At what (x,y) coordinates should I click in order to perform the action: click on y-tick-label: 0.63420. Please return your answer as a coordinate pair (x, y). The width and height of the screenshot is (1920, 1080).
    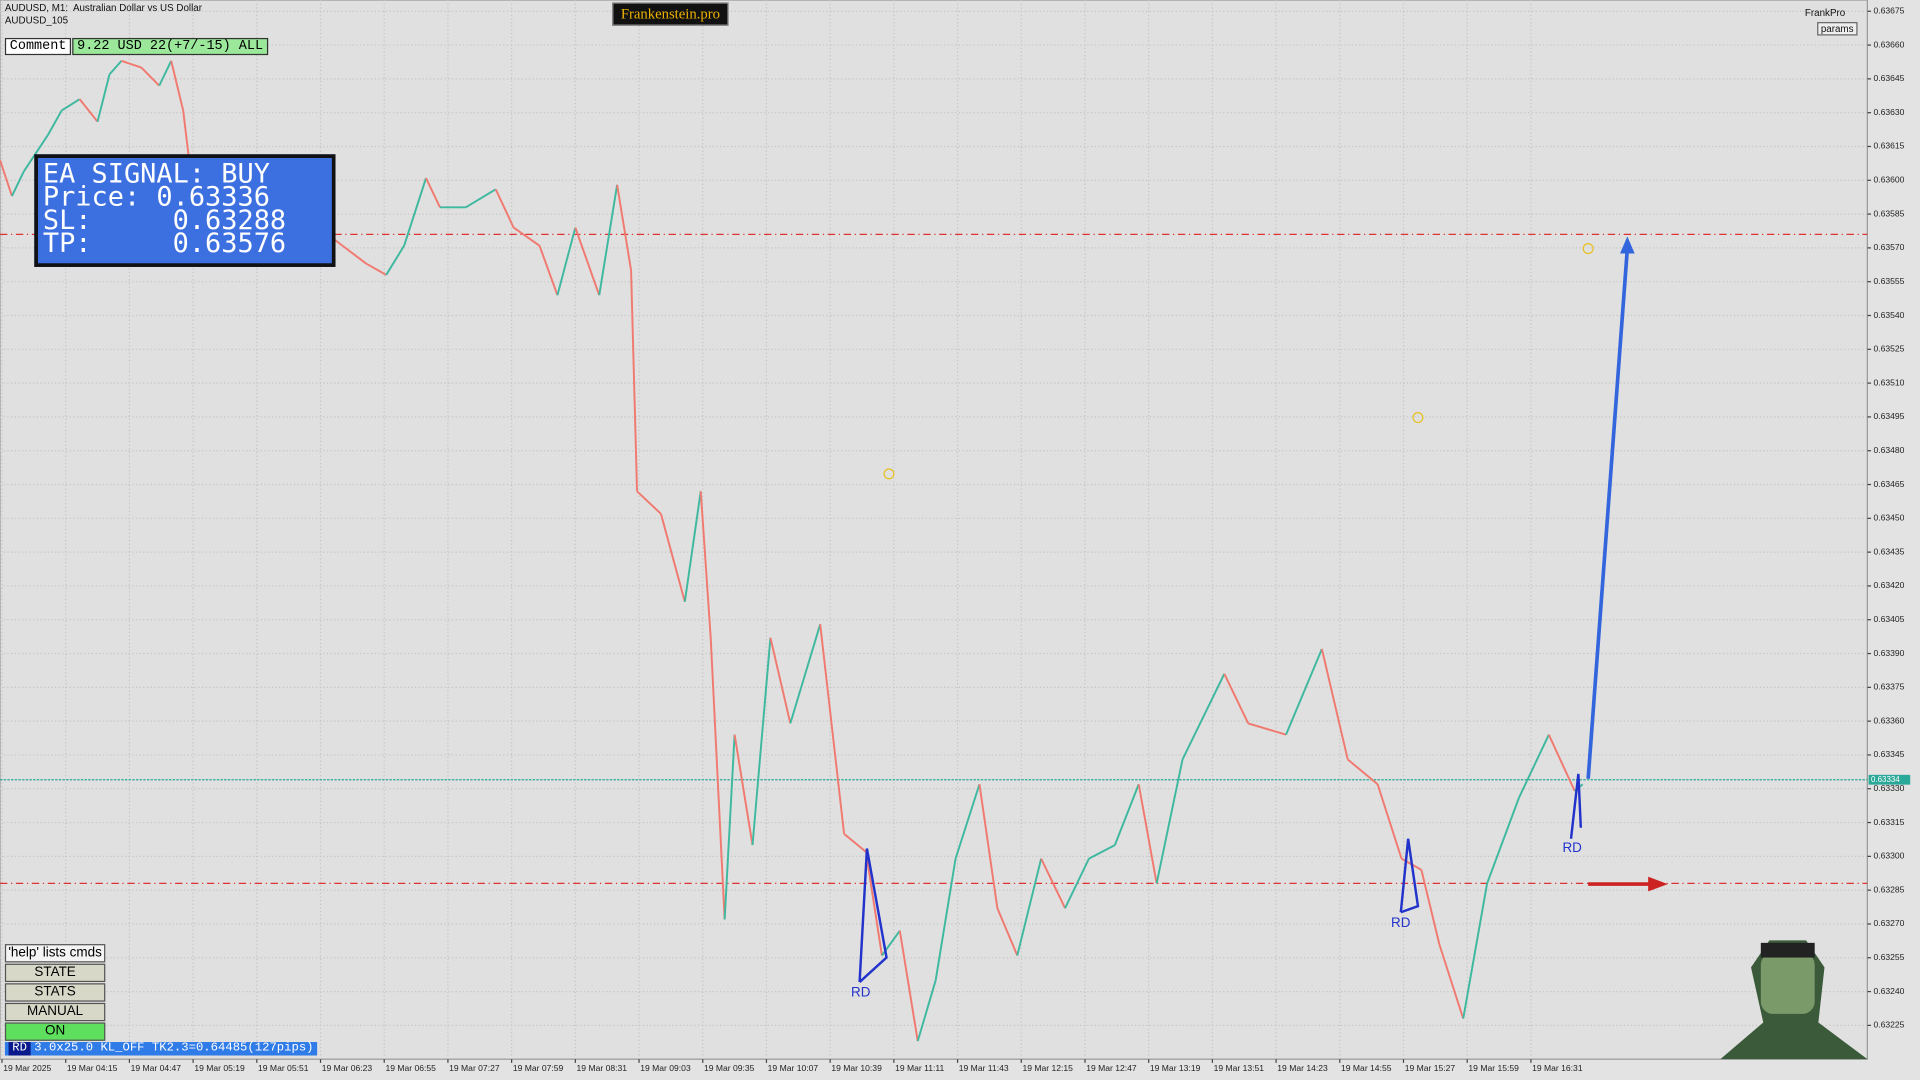
    Looking at the image, I should click on (1888, 585).